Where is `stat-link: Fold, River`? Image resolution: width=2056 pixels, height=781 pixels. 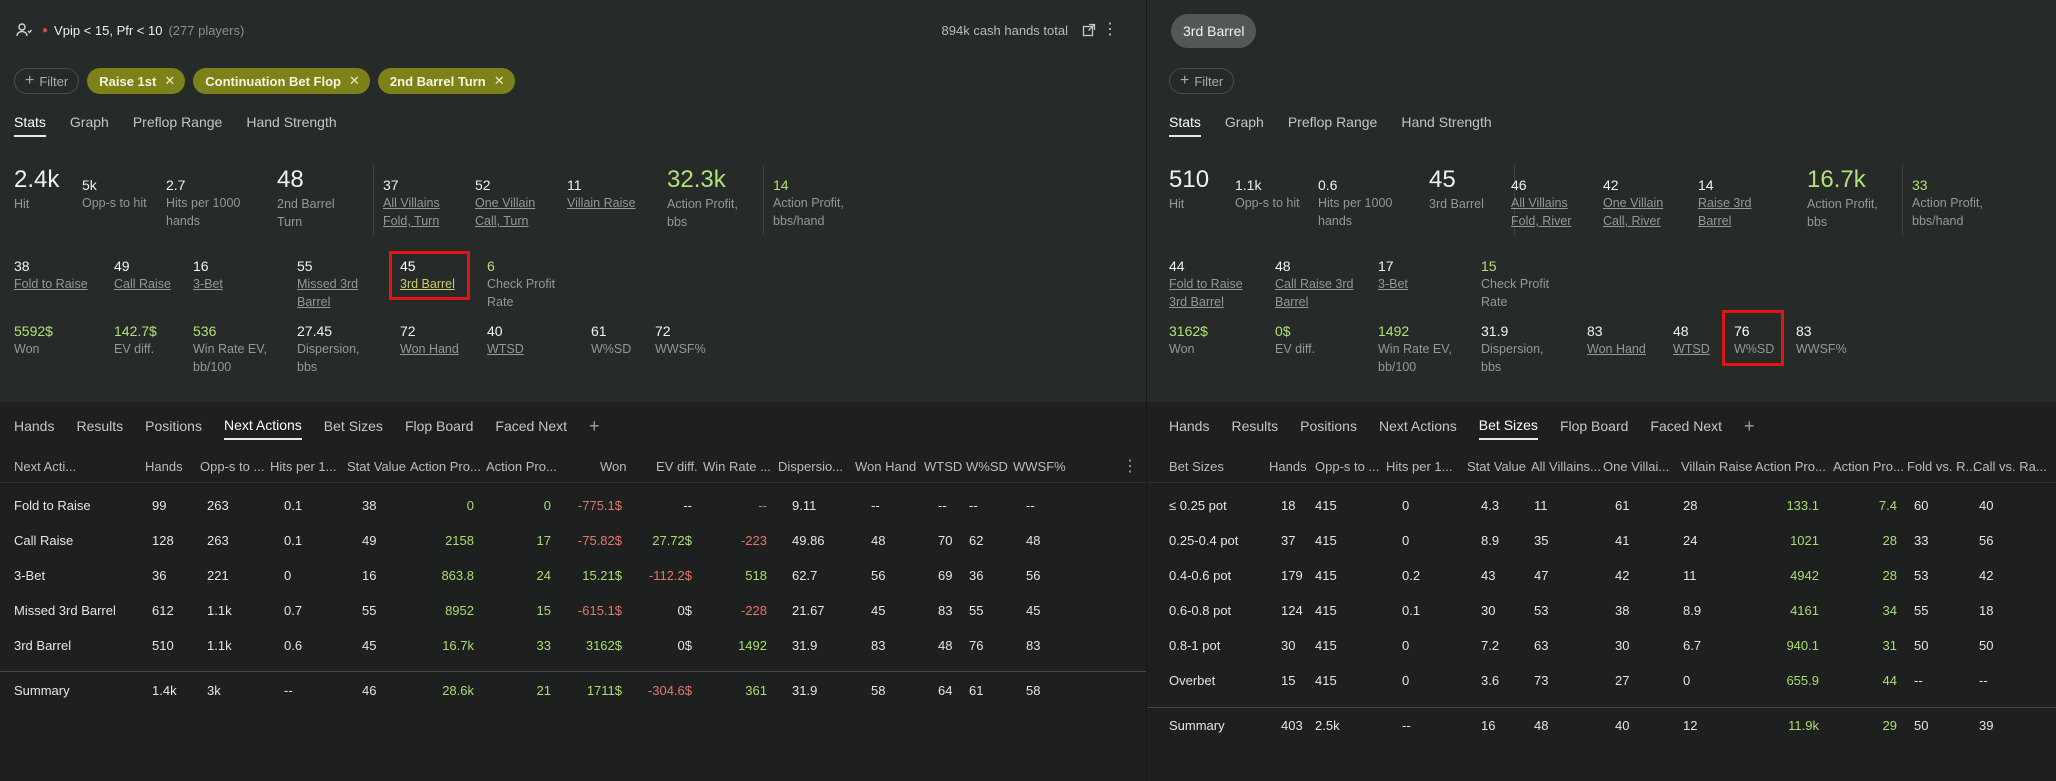
stat-link: Fold, River is located at coordinates (1541, 221).